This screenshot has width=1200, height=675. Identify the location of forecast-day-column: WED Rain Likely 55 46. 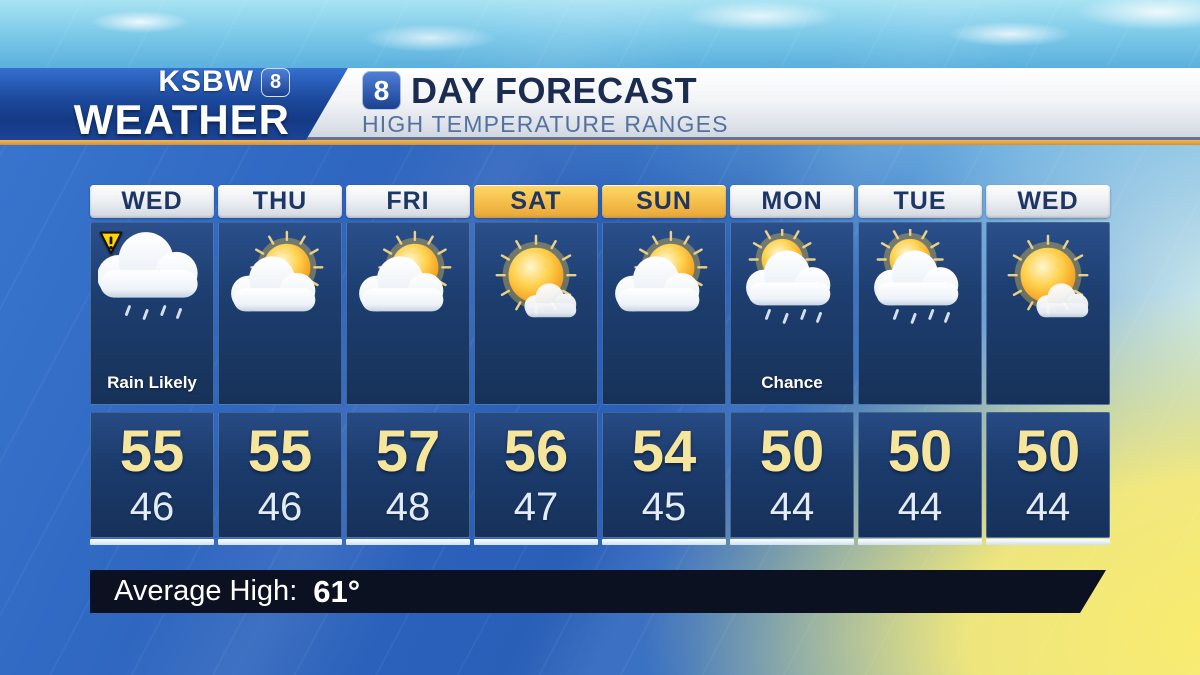
(152, 365).